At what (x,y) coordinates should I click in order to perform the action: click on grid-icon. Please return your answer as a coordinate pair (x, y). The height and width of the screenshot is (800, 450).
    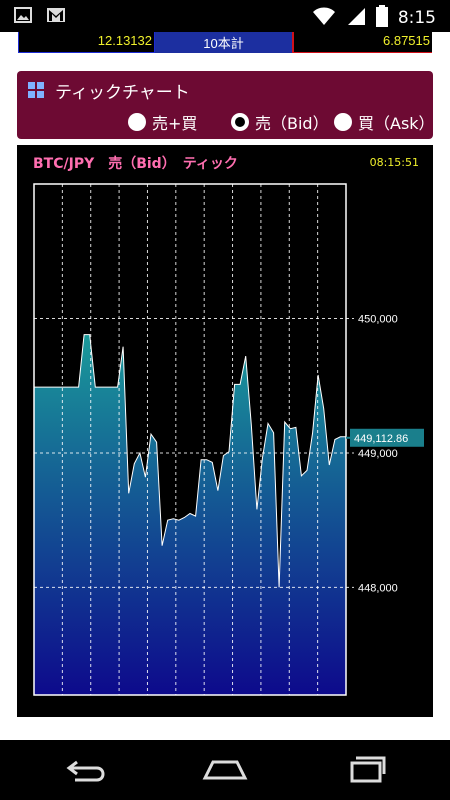
    Looking at the image, I should click on (36, 90).